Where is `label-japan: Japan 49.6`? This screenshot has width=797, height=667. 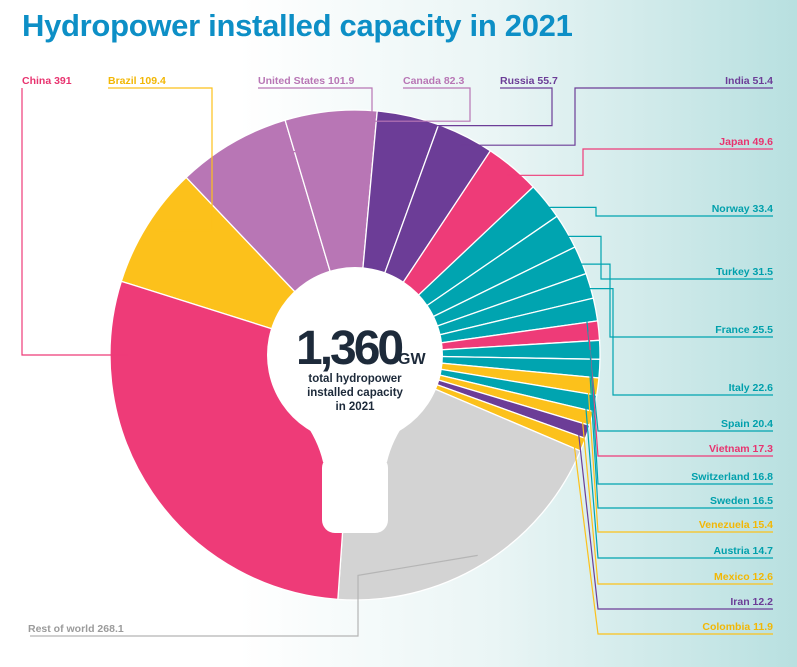
label-japan: Japan 49.6 is located at coordinates (746, 142).